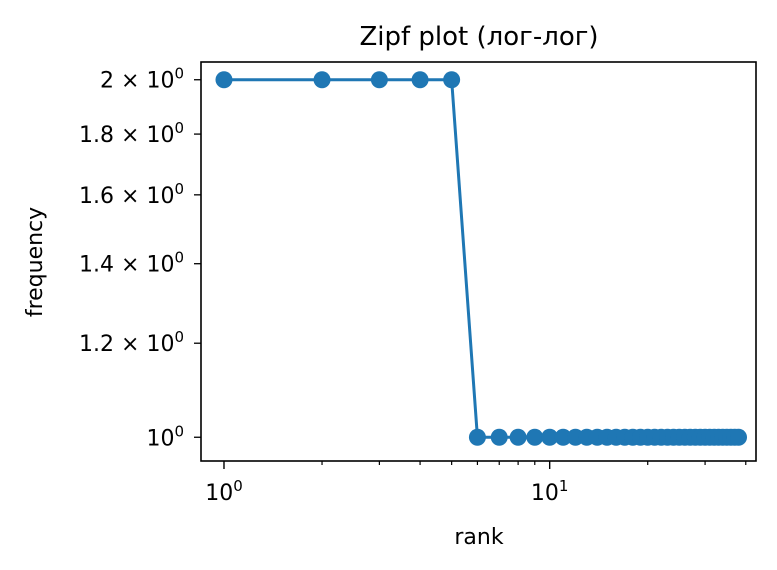  Describe the element at coordinates (165, 436) in the screenshot. I see `y-tick-label: 100` at that location.